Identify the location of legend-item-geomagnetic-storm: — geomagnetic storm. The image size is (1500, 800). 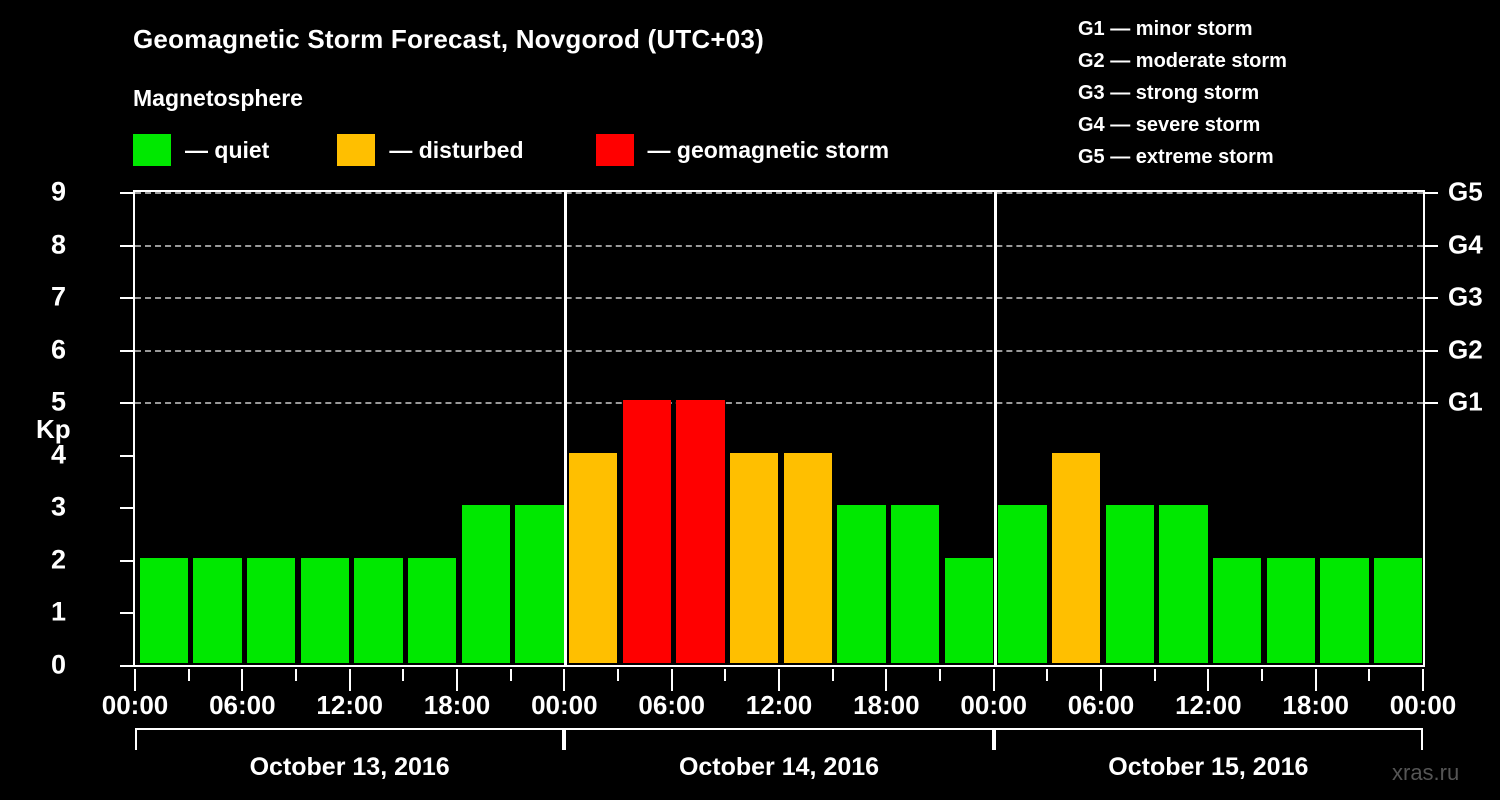
(742, 150).